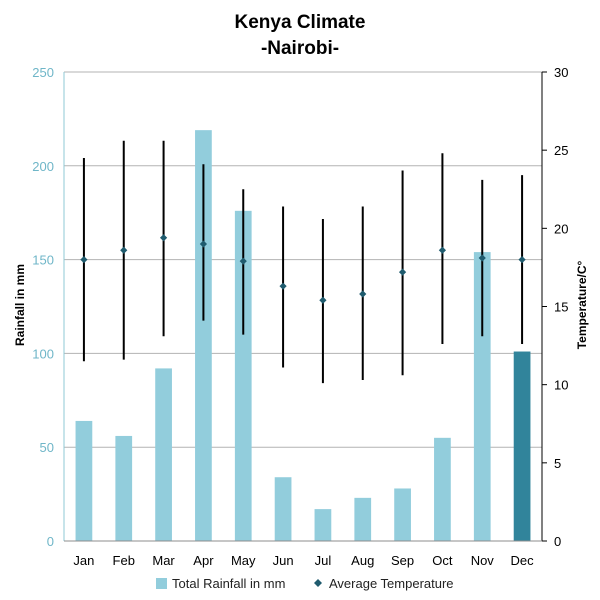 This screenshot has height=600, width=600. I want to click on category-tick-label: Oct, so click(442, 560).